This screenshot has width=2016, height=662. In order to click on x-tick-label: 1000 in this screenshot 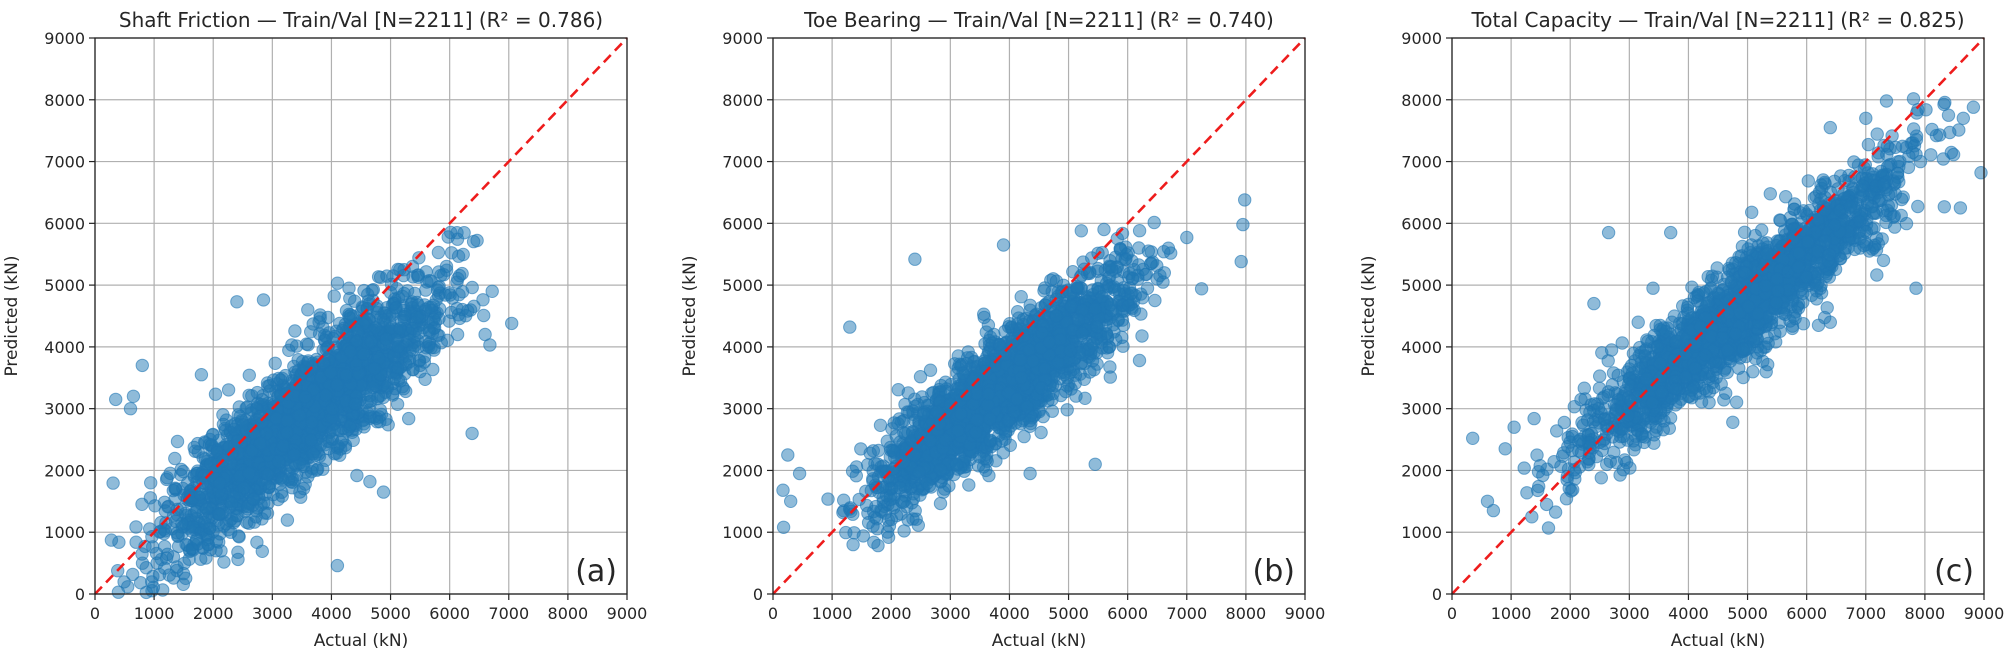, I will do `click(154, 613)`.